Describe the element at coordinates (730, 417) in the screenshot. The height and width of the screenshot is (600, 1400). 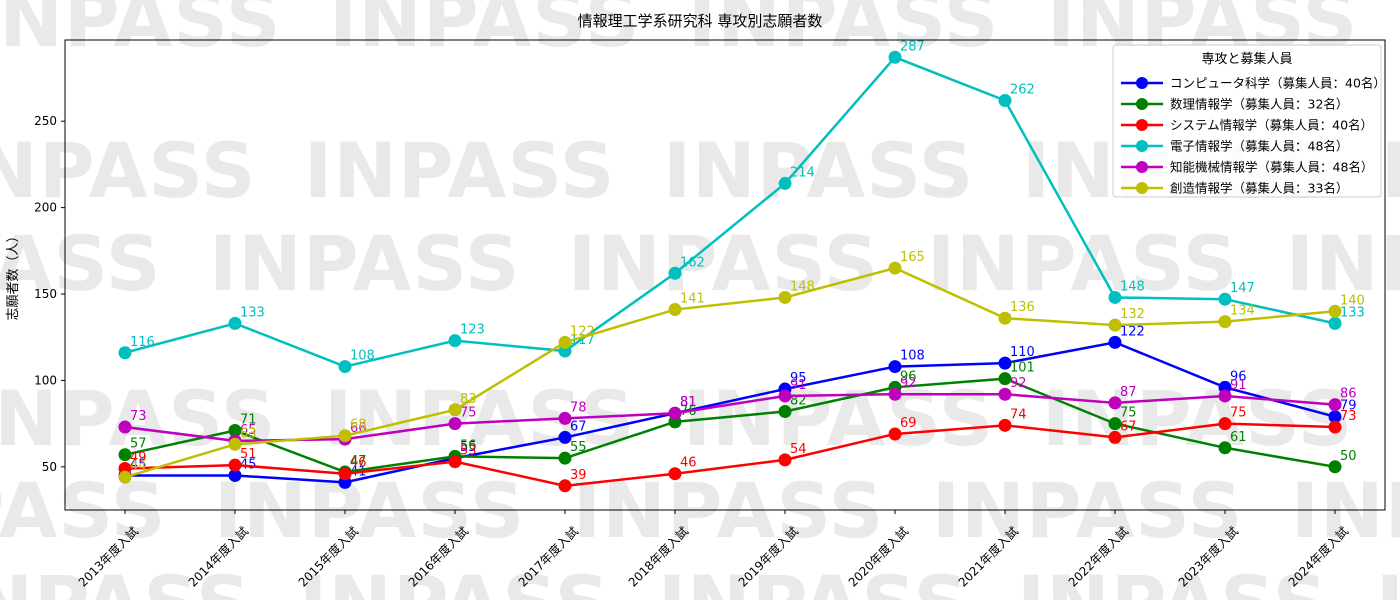
I see `series-line` at that location.